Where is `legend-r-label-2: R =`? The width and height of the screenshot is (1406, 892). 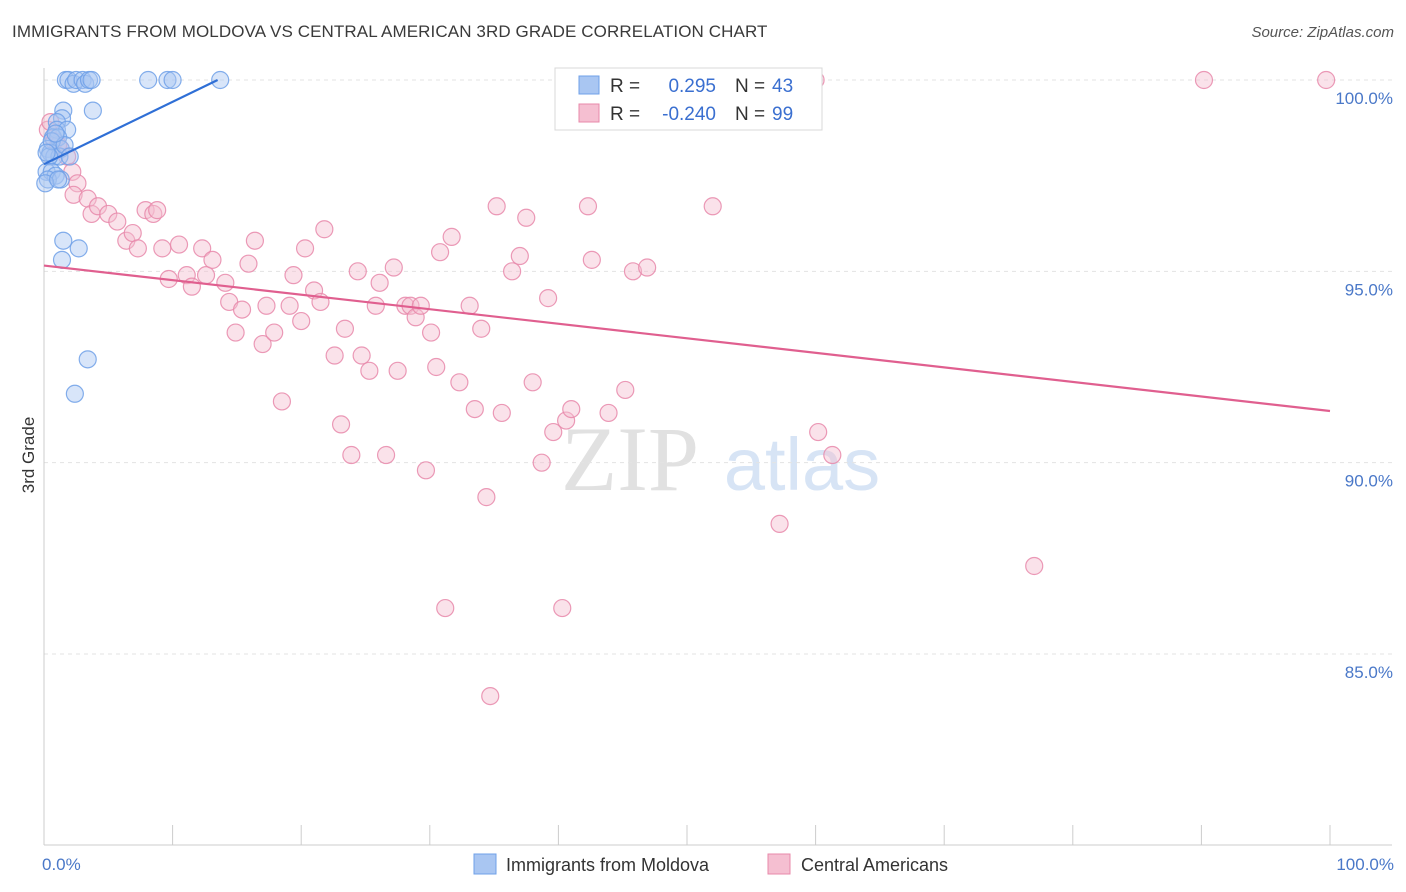 legend-r-label-2: R = is located at coordinates (625, 114).